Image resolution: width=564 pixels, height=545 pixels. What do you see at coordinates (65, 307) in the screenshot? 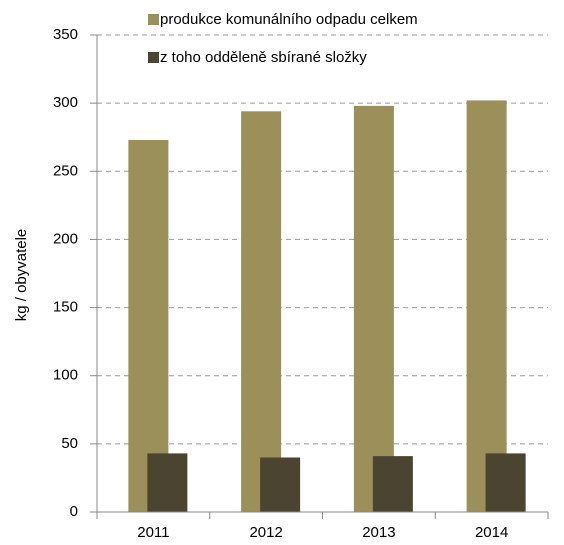
I see `y-tick-label: 150` at bounding box center [65, 307].